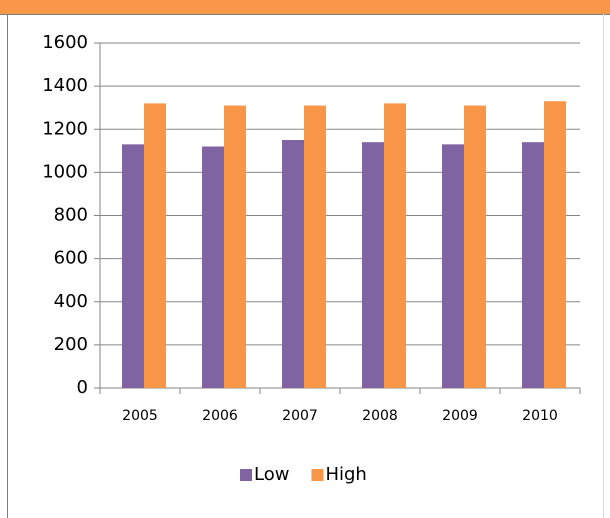  I want to click on y-tick-label: 400, so click(71, 301).